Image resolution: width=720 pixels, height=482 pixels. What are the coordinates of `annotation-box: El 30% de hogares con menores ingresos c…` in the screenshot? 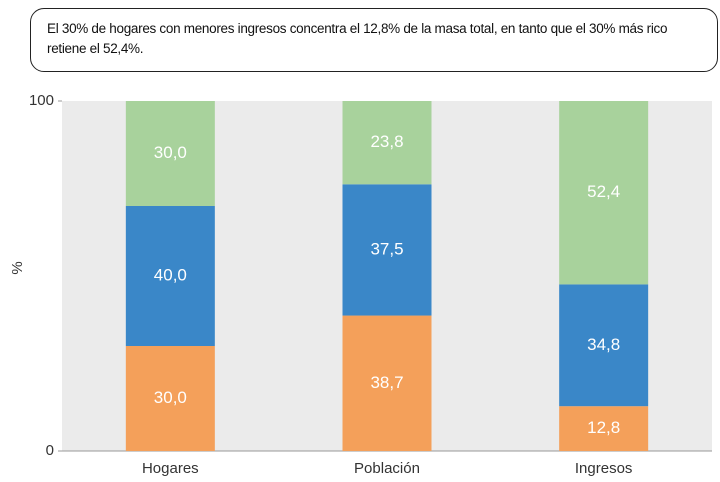 It's located at (374, 40).